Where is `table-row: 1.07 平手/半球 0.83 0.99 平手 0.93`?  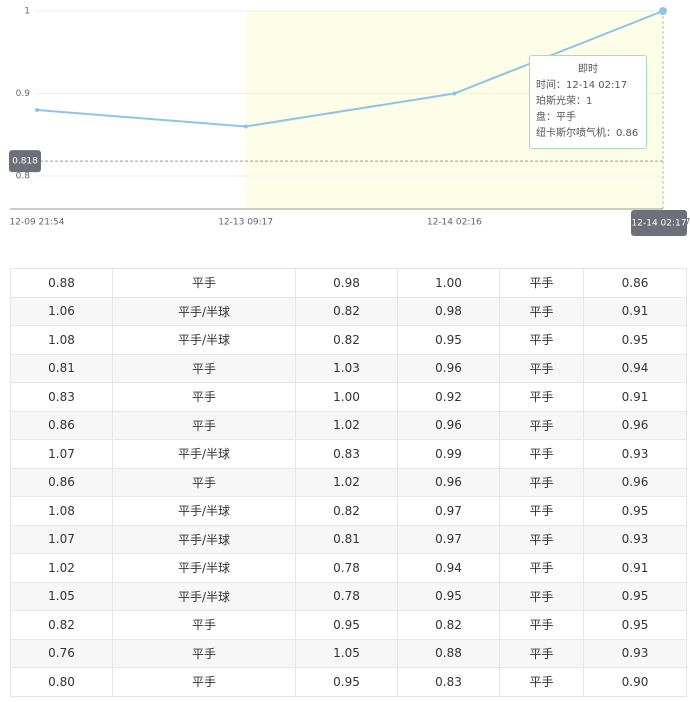
table-row: 1.07 平手/半球 0.83 0.99 平手 0.93 is located at coordinates (348, 454).